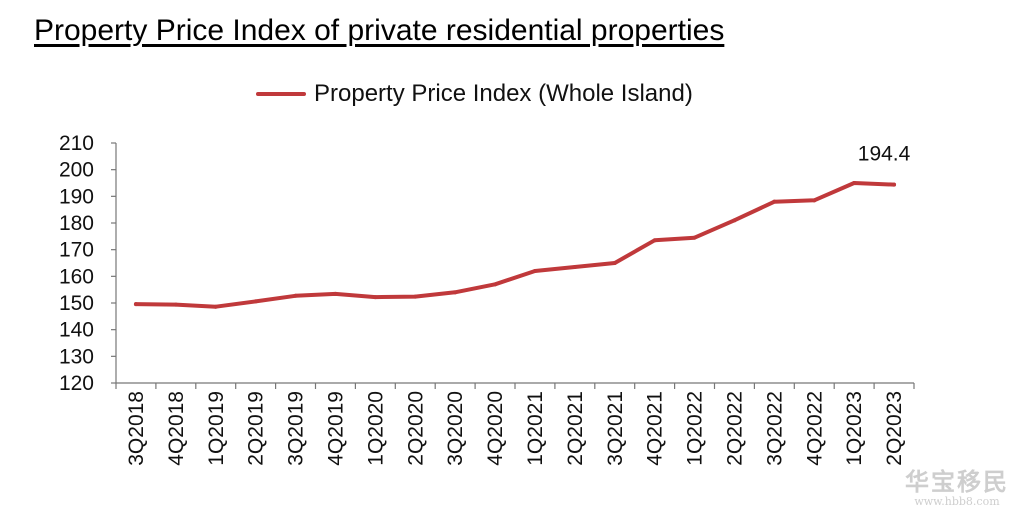 The image size is (1024, 517). I want to click on legend: Property Price Index (Whole Island), so click(474, 94).